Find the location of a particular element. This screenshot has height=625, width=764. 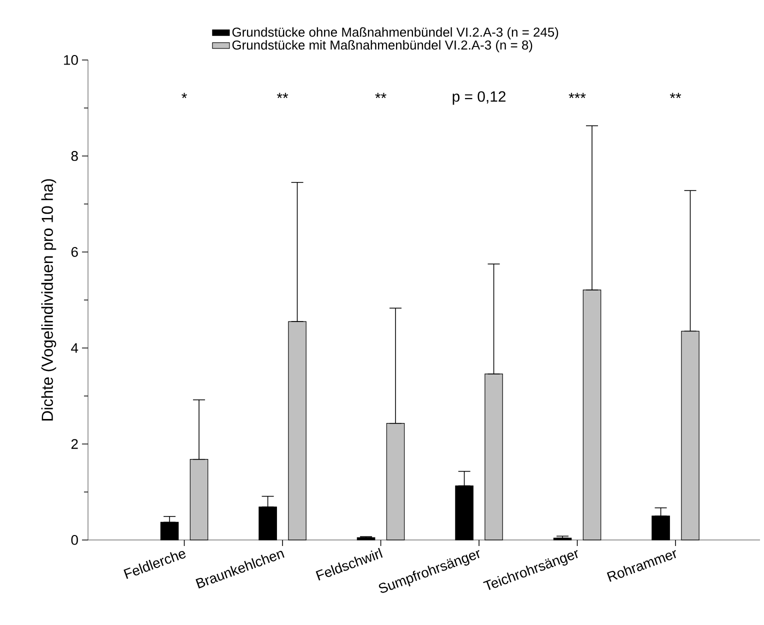

y-tick-label: 2 is located at coordinates (74, 444).